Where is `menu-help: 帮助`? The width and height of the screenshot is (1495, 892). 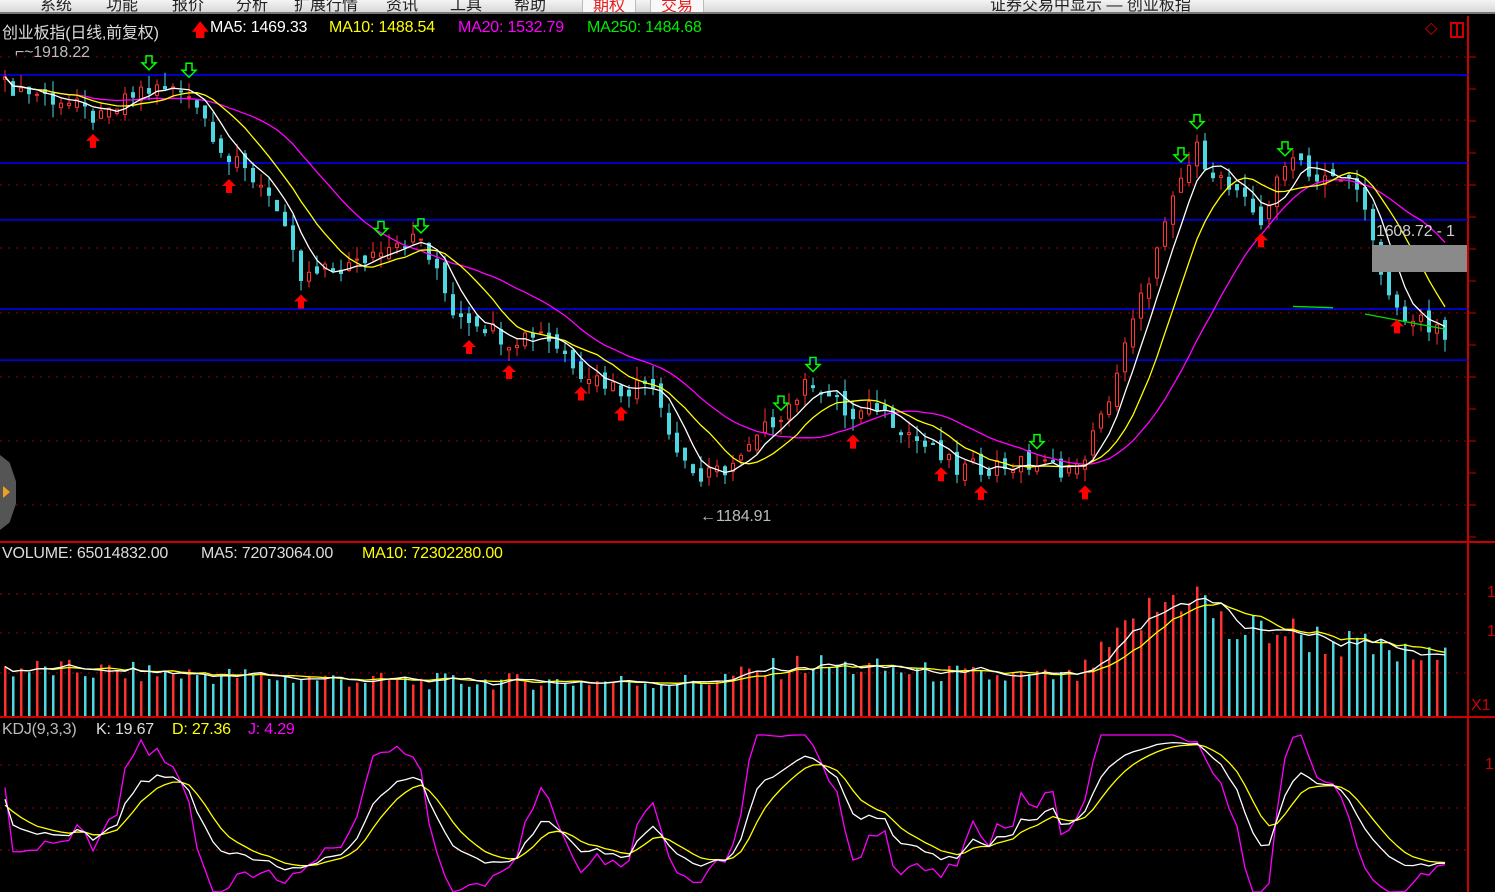
menu-help: 帮助 is located at coordinates (530, 7).